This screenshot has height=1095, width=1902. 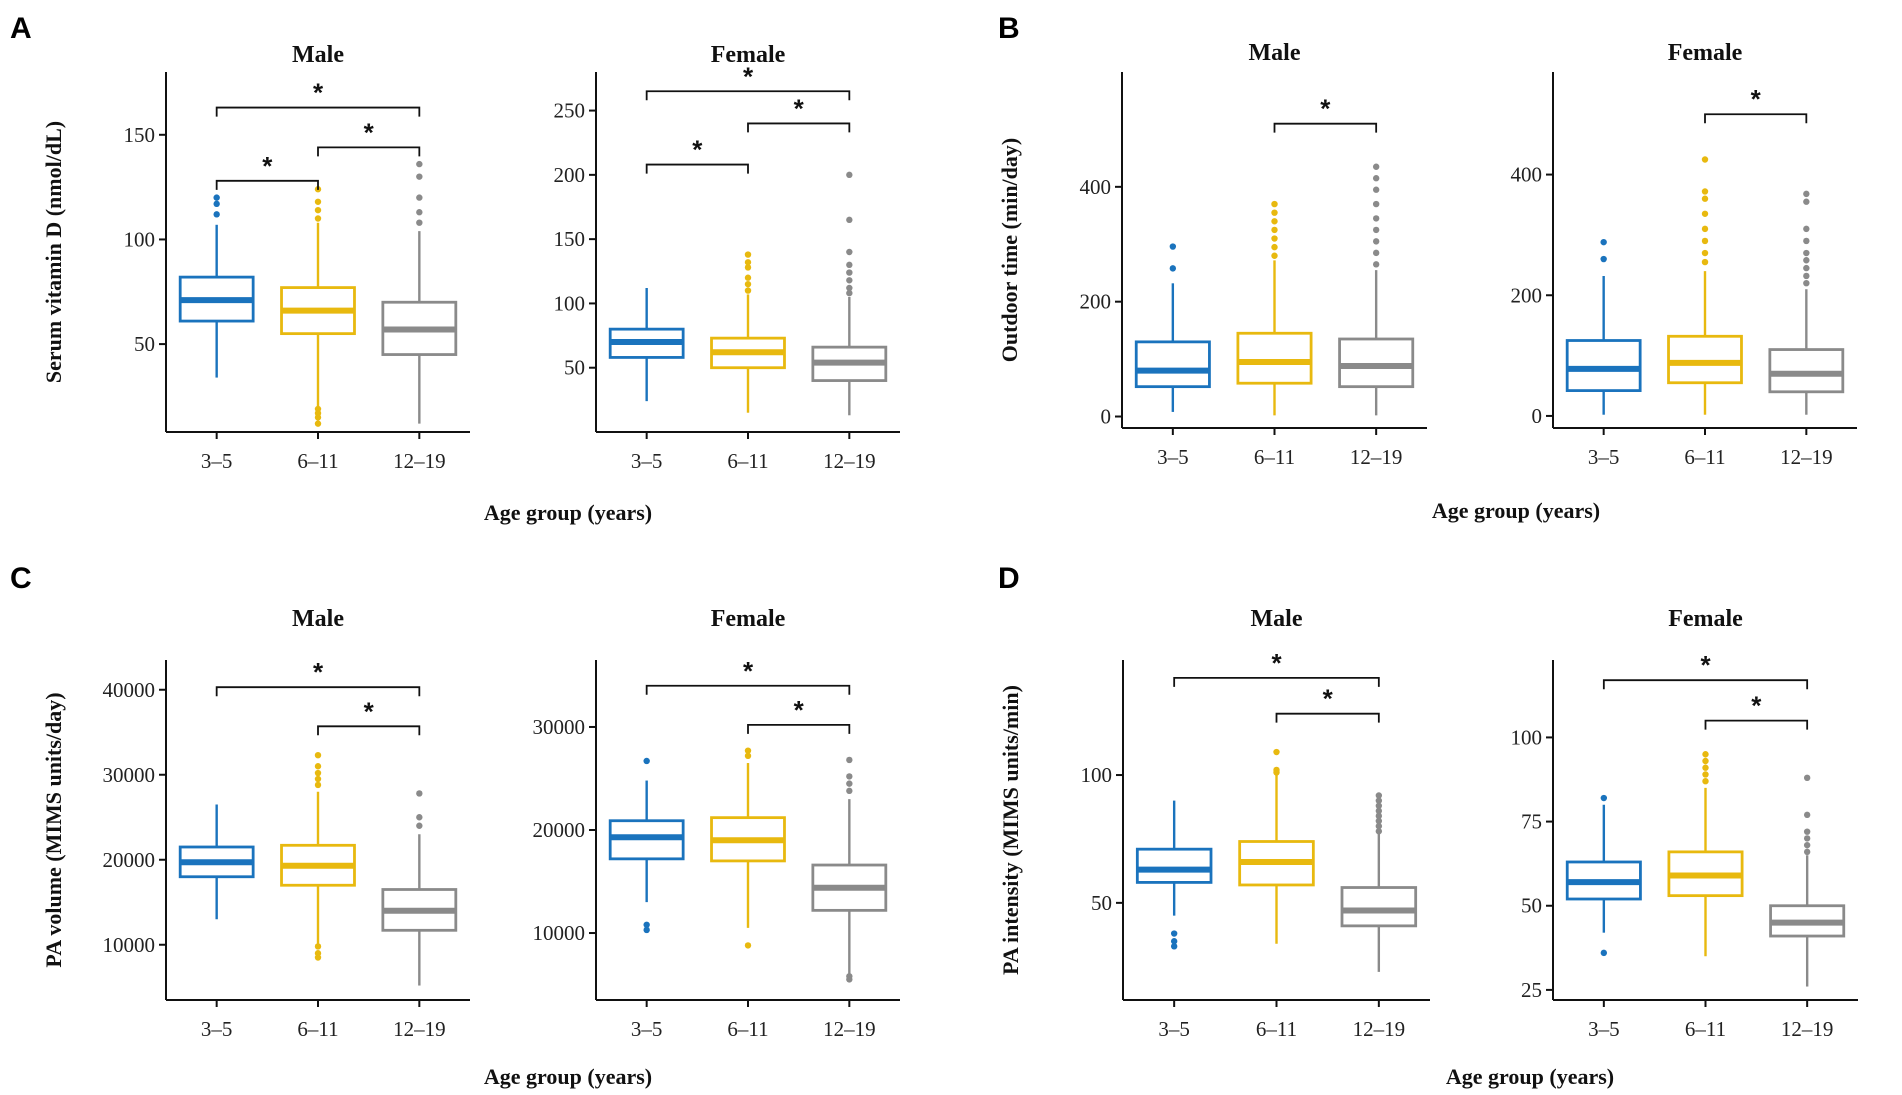 I want to click on y-tick-label: 75, so click(x=1531, y=822).